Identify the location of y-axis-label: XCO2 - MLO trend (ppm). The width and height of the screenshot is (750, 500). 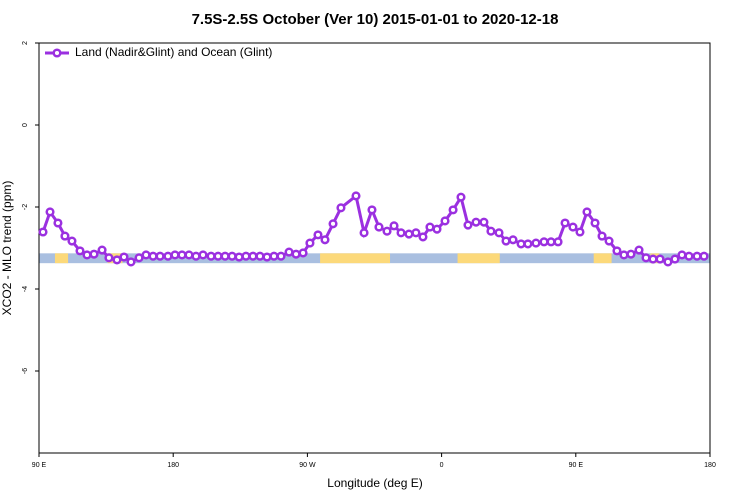
(7, 248).